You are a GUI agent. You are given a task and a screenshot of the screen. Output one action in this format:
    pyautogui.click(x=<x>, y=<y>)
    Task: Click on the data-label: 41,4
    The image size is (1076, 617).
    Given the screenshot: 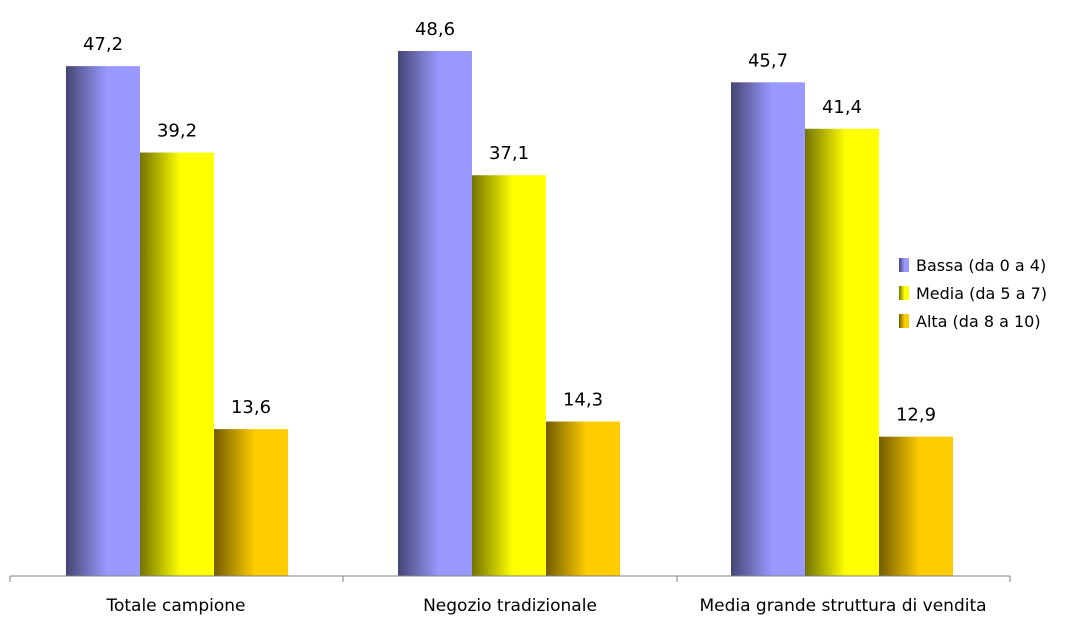 What is the action you would take?
    pyautogui.click(x=842, y=107)
    